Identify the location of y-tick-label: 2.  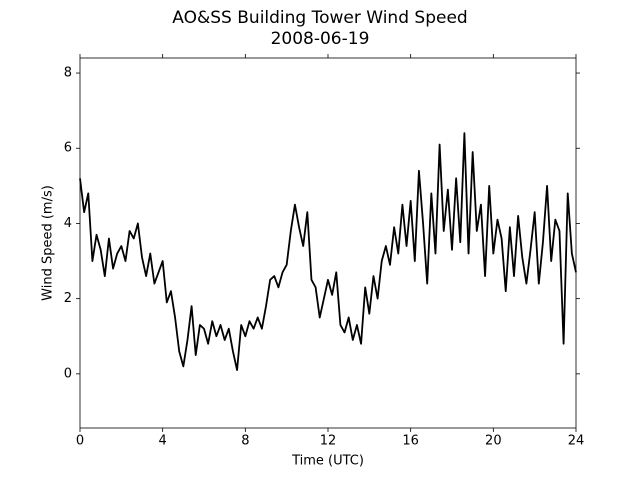
(68, 298).